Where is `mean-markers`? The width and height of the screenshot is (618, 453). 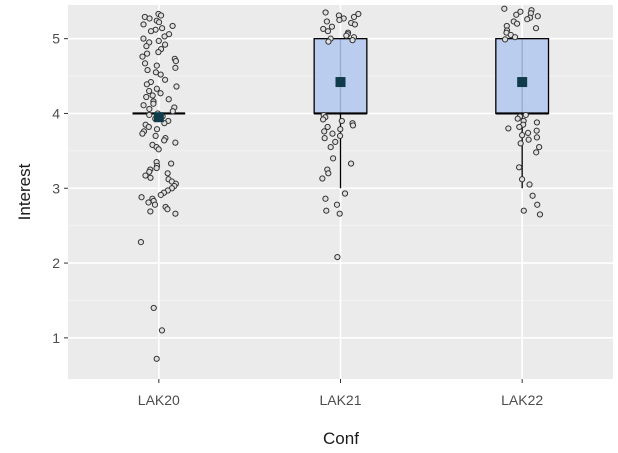
mean-markers is located at coordinates (340, 100).